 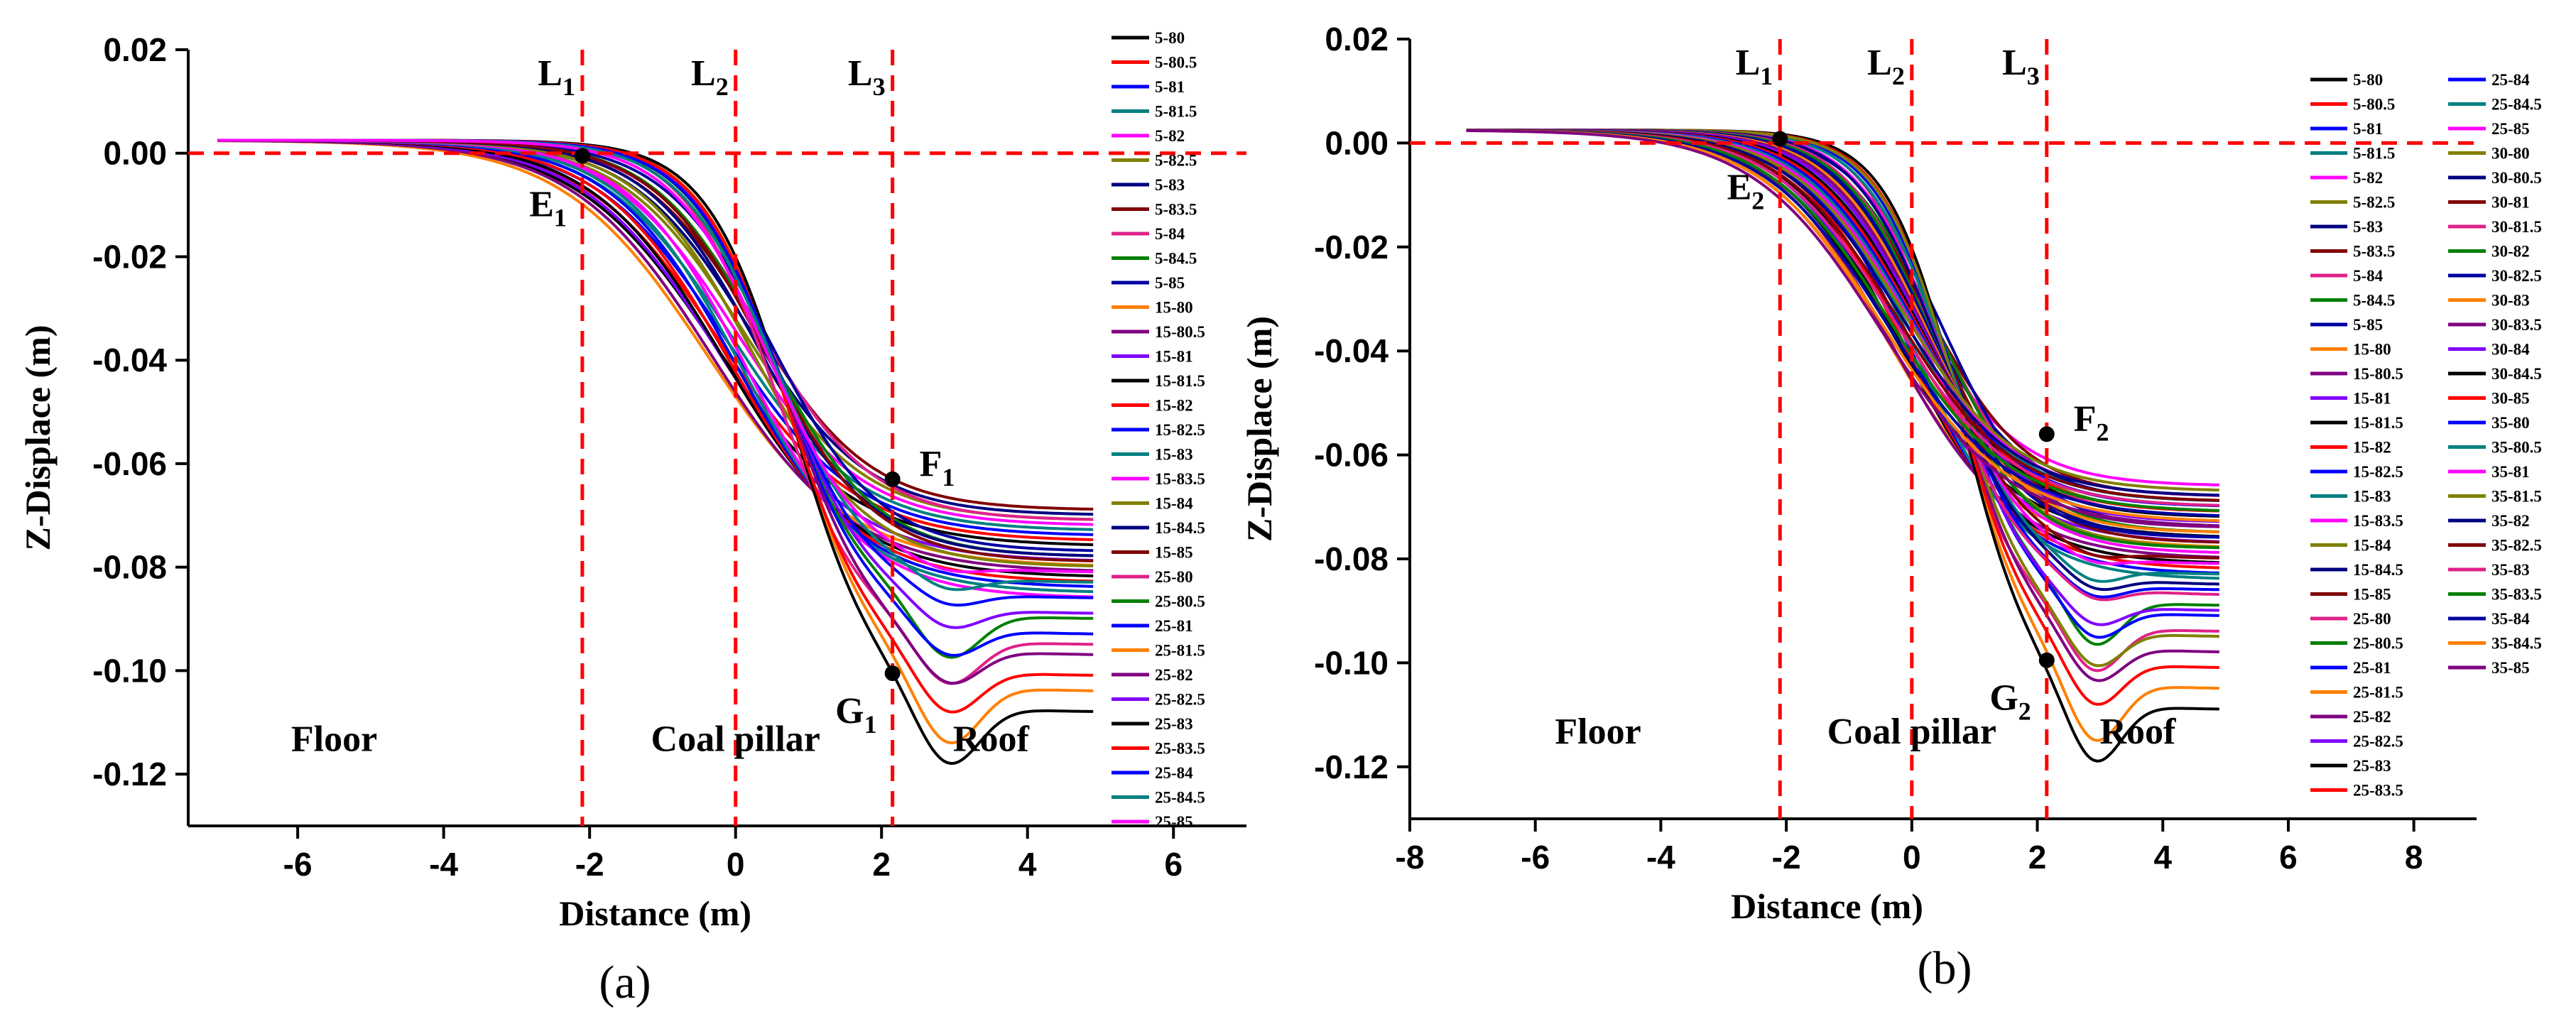 What do you see at coordinates (1746, 192) in the screenshot?
I see `point-label-E2: E2` at bounding box center [1746, 192].